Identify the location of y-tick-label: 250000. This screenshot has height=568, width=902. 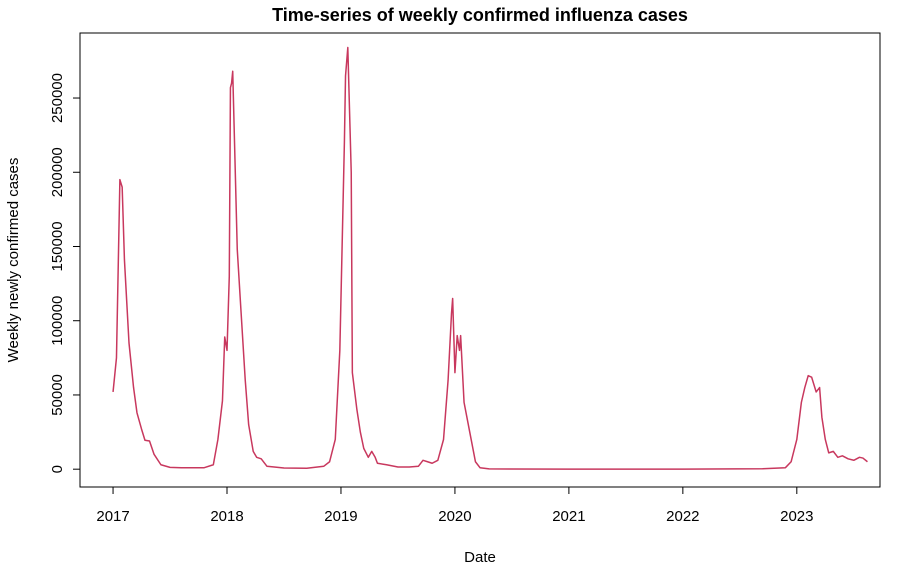
(57, 98).